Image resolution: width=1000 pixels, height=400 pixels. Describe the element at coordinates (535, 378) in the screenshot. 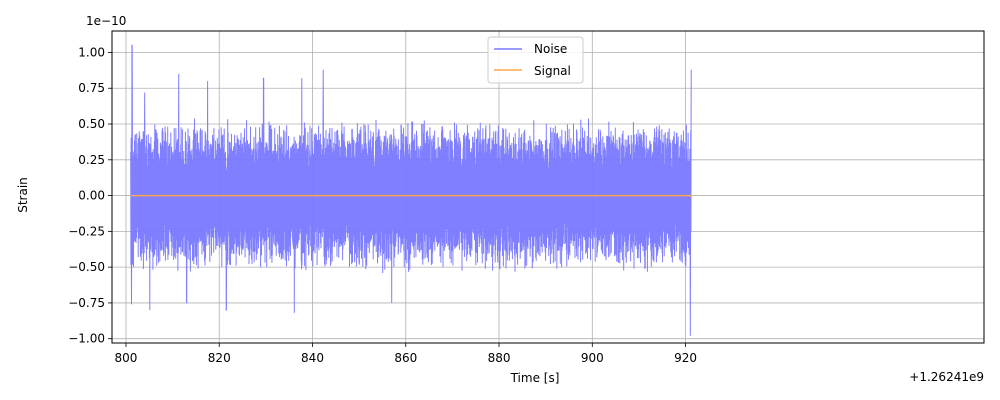

I see `x-axis-label: Time [s]` at that location.